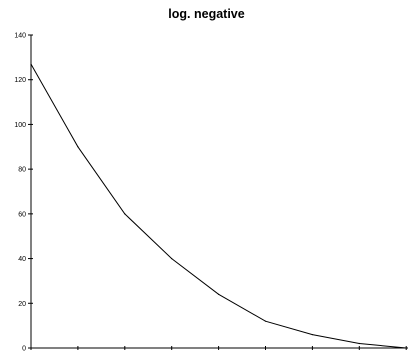 The height and width of the screenshot is (353, 413). Describe the element at coordinates (219, 348) in the screenshot. I see `x-axis` at that location.